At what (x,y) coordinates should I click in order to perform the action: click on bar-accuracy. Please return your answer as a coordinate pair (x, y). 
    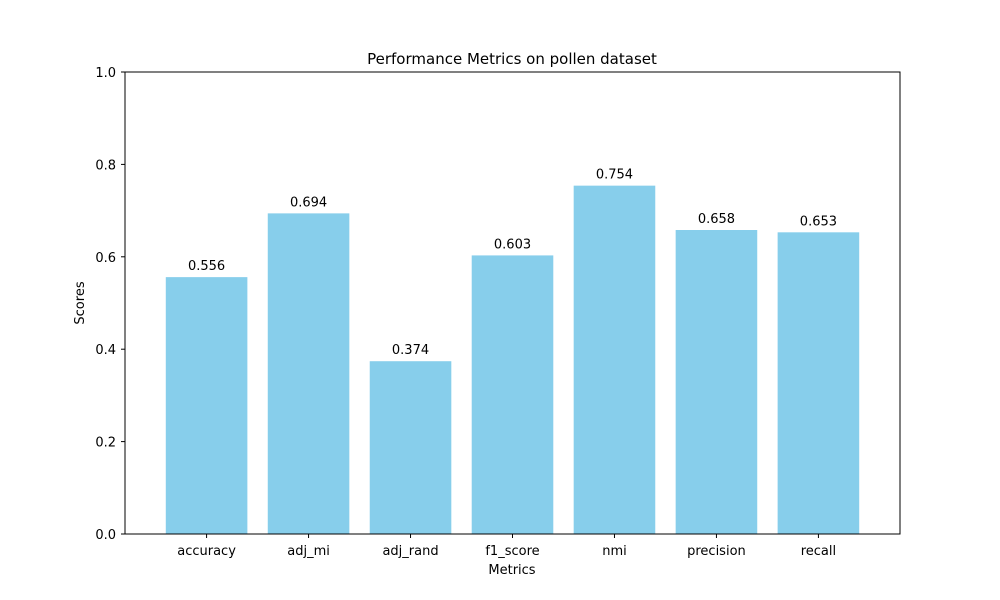
    Looking at the image, I should click on (206, 405).